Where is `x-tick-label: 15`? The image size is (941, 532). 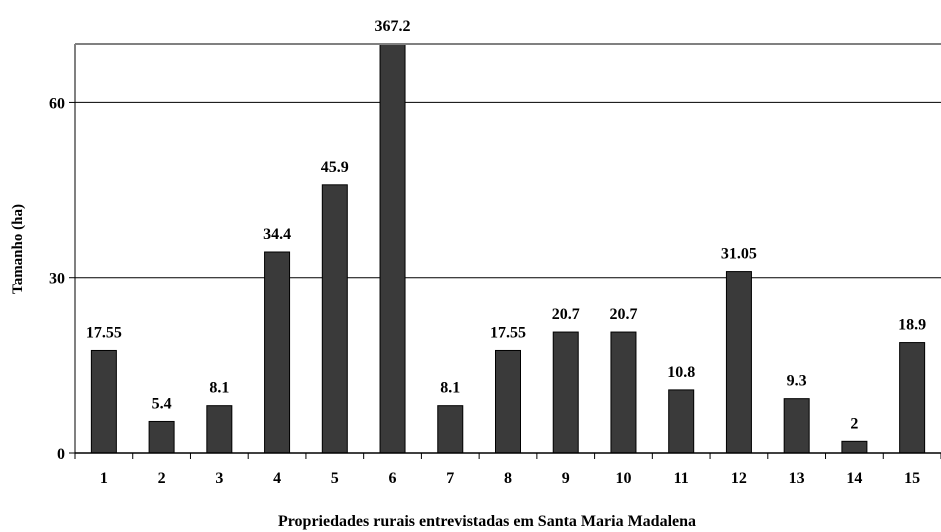
x-tick-label: 15 is located at coordinates (912, 478).